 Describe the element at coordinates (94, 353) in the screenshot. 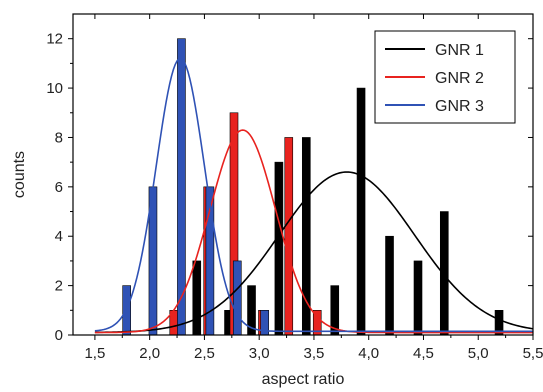

I see `x-tick-label: 1,5` at that location.